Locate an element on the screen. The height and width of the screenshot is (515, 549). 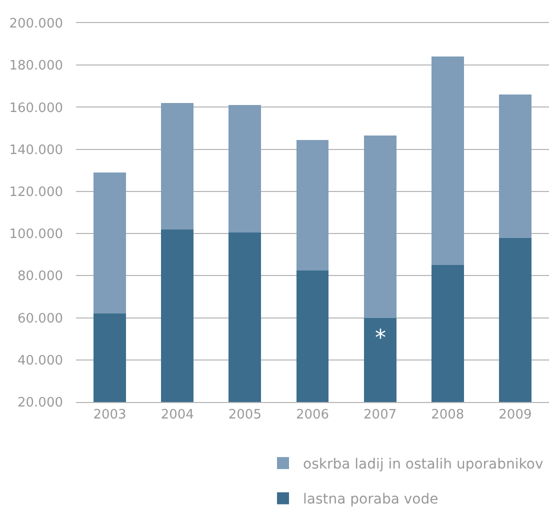
x-tick-label: 2004 is located at coordinates (177, 415).